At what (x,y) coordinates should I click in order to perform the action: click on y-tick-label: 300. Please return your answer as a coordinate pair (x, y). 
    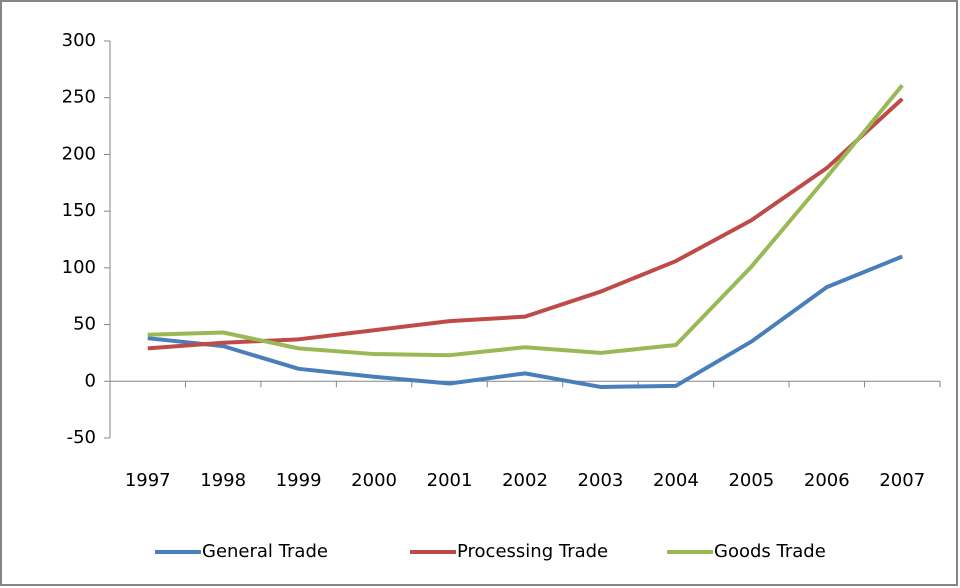
    Looking at the image, I should click on (79, 40).